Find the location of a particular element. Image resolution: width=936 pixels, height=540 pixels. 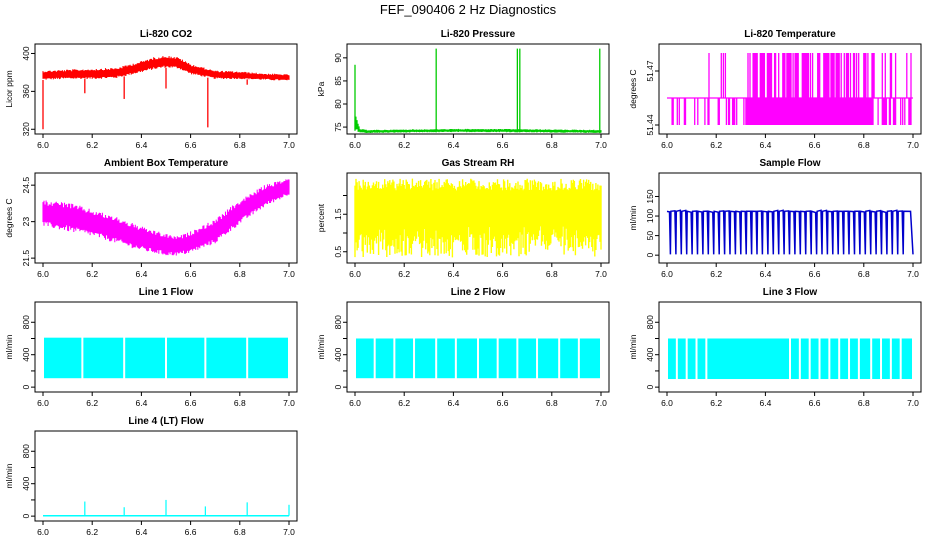

y-tick-label: 0 is located at coordinates (650, 387).